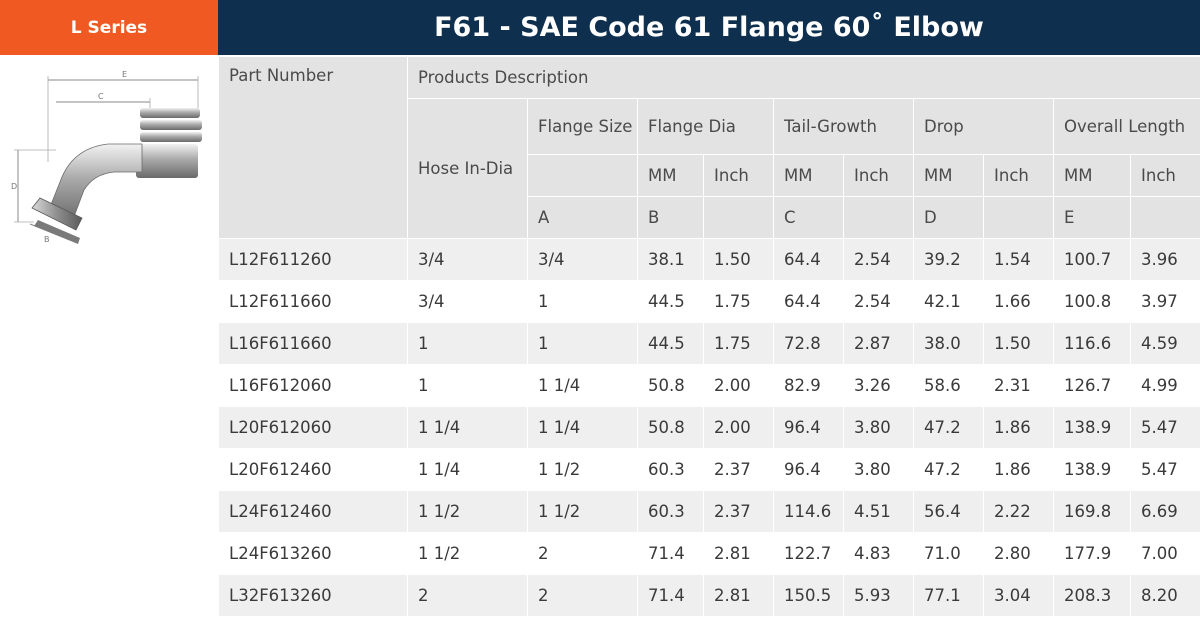  What do you see at coordinates (313, 301) in the screenshot?
I see `part-number-cell: L12F611660` at bounding box center [313, 301].